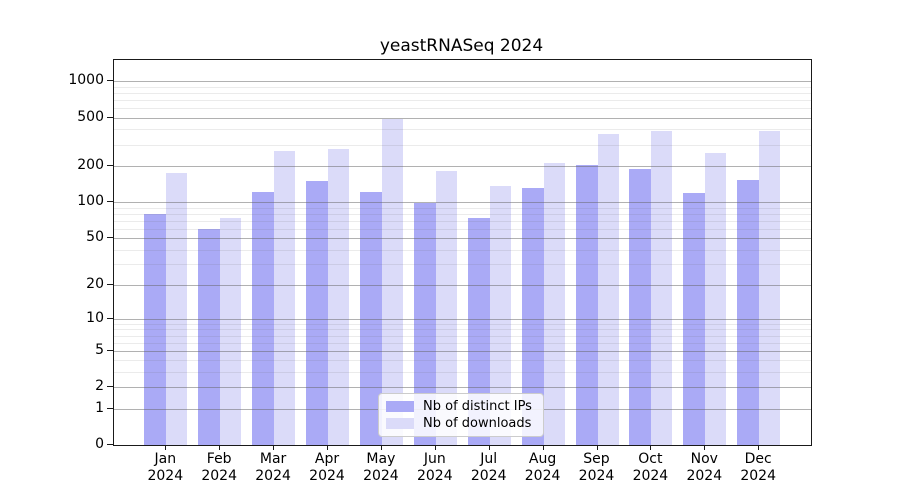  What do you see at coordinates (477, 423) in the screenshot?
I see `legend-label-downloads: Nb of downloads` at bounding box center [477, 423].